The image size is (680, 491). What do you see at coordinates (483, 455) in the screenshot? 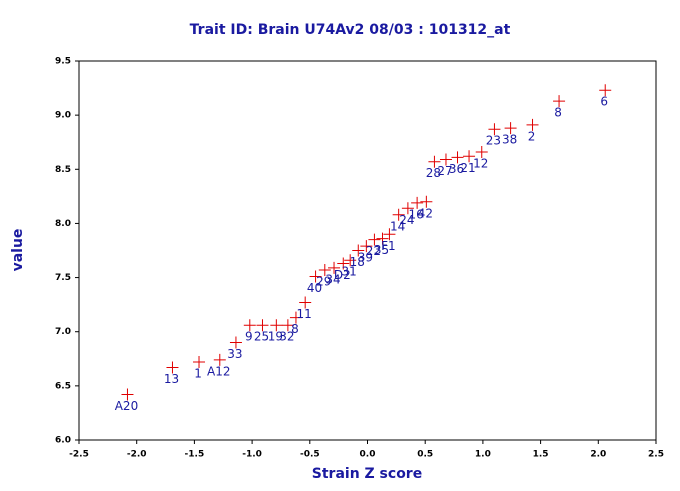
I see `x-tick-label: 1.0` at bounding box center [483, 455].